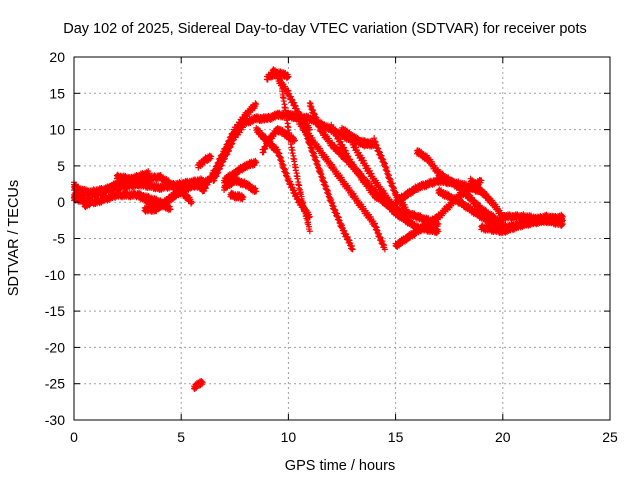 The width and height of the screenshot is (640, 480). I want to click on series-trace-r, so click(315, 163).